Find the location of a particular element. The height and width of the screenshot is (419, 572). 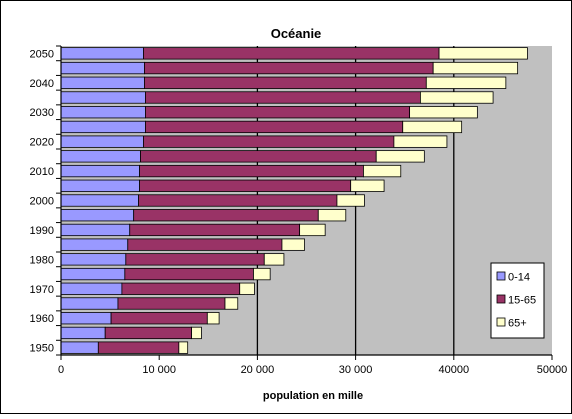

x-tick-label-10000: 10 000 is located at coordinates (159, 370).